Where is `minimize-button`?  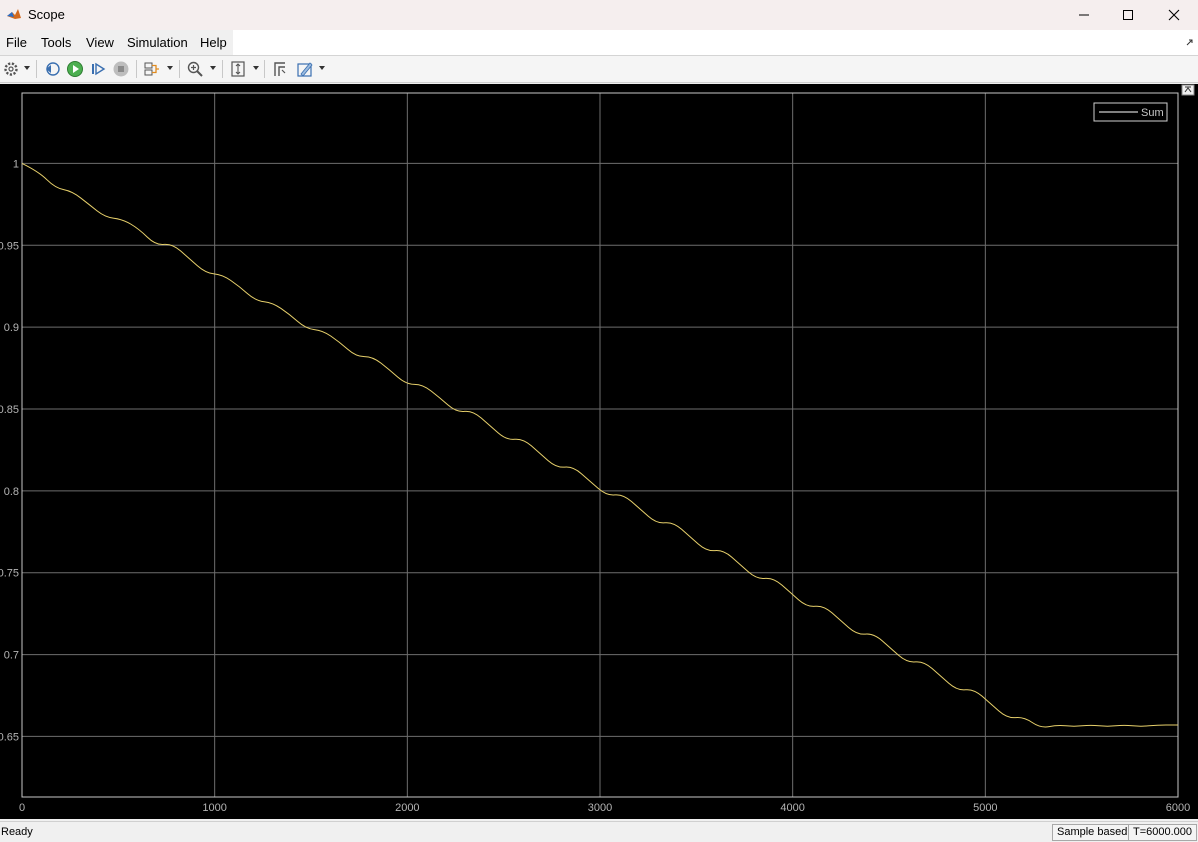
minimize-button is located at coordinates (1084, 15).